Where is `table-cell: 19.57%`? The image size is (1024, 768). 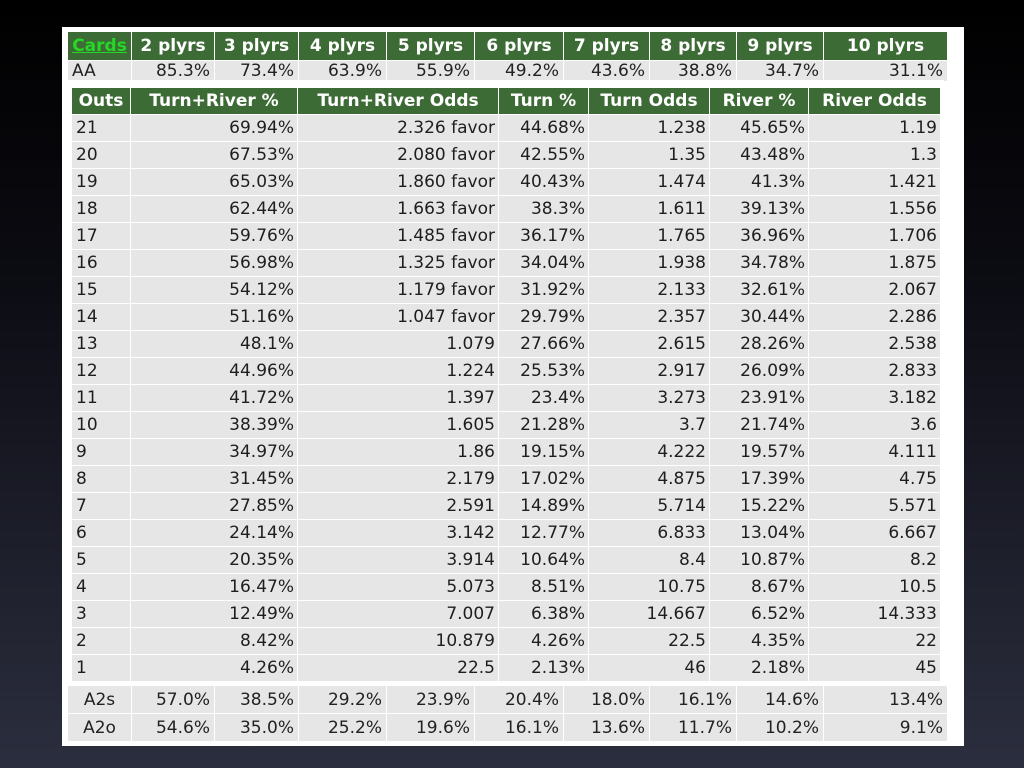
table-cell: 19.57% is located at coordinates (759, 452).